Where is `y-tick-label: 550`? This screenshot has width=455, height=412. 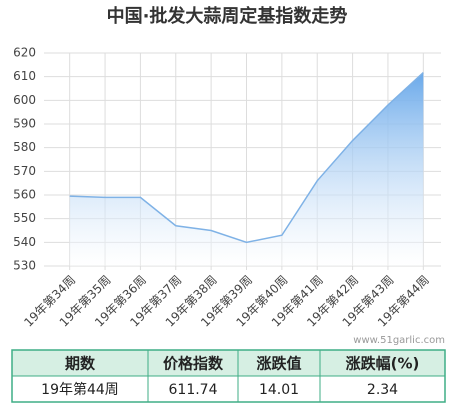 y-tick-label: 550 is located at coordinates (24, 218).